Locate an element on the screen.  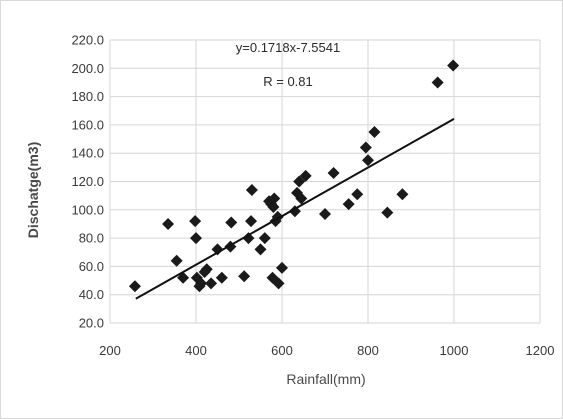
x-axis-title: Rainfall(mm) is located at coordinates (325, 379).